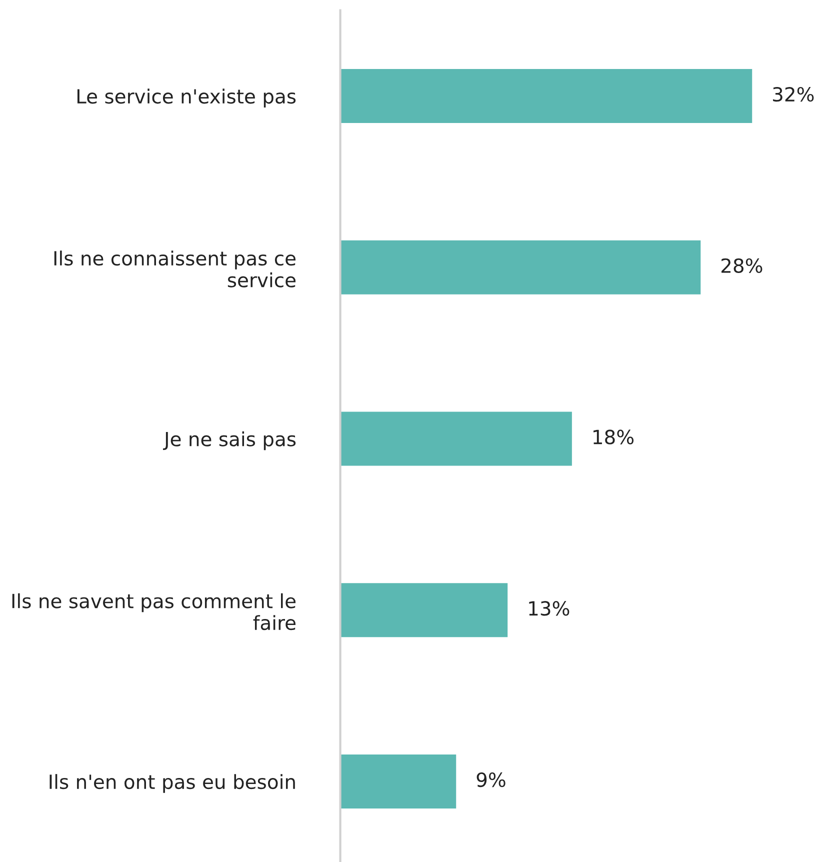  I want to click on y-tick-label: Ils ne savent pas comment le faire, so click(154, 611).